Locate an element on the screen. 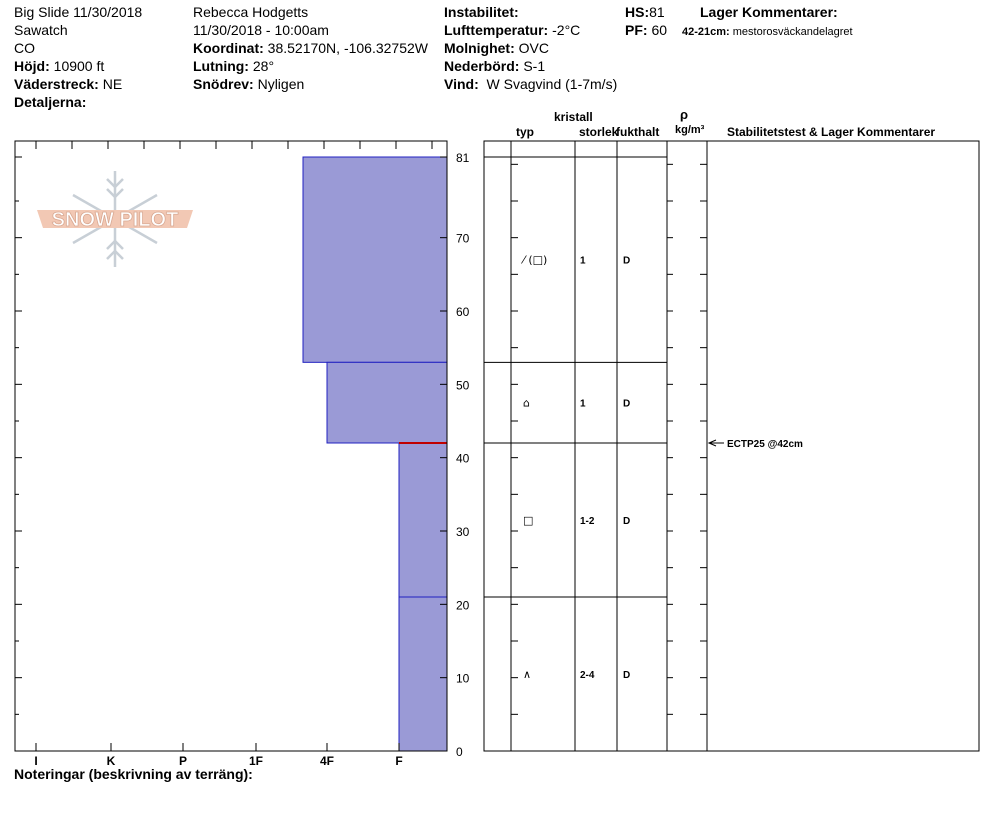  observer: Rebecca Hodgetts is located at coordinates (251, 12).